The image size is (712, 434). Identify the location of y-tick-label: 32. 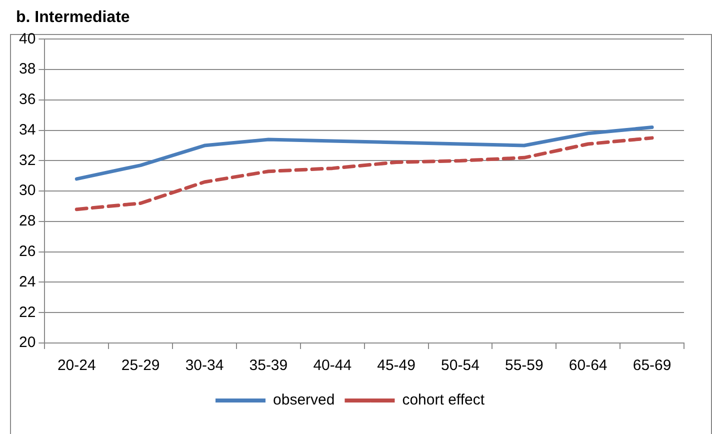
(27, 160).